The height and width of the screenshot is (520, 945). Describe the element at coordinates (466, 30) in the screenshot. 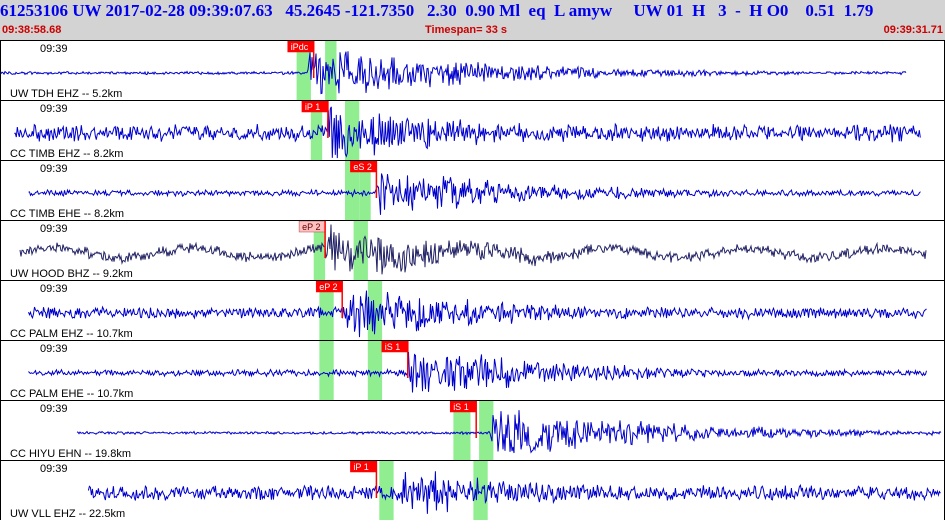

I see `timespan-label: Timespan= 33 s` at that location.